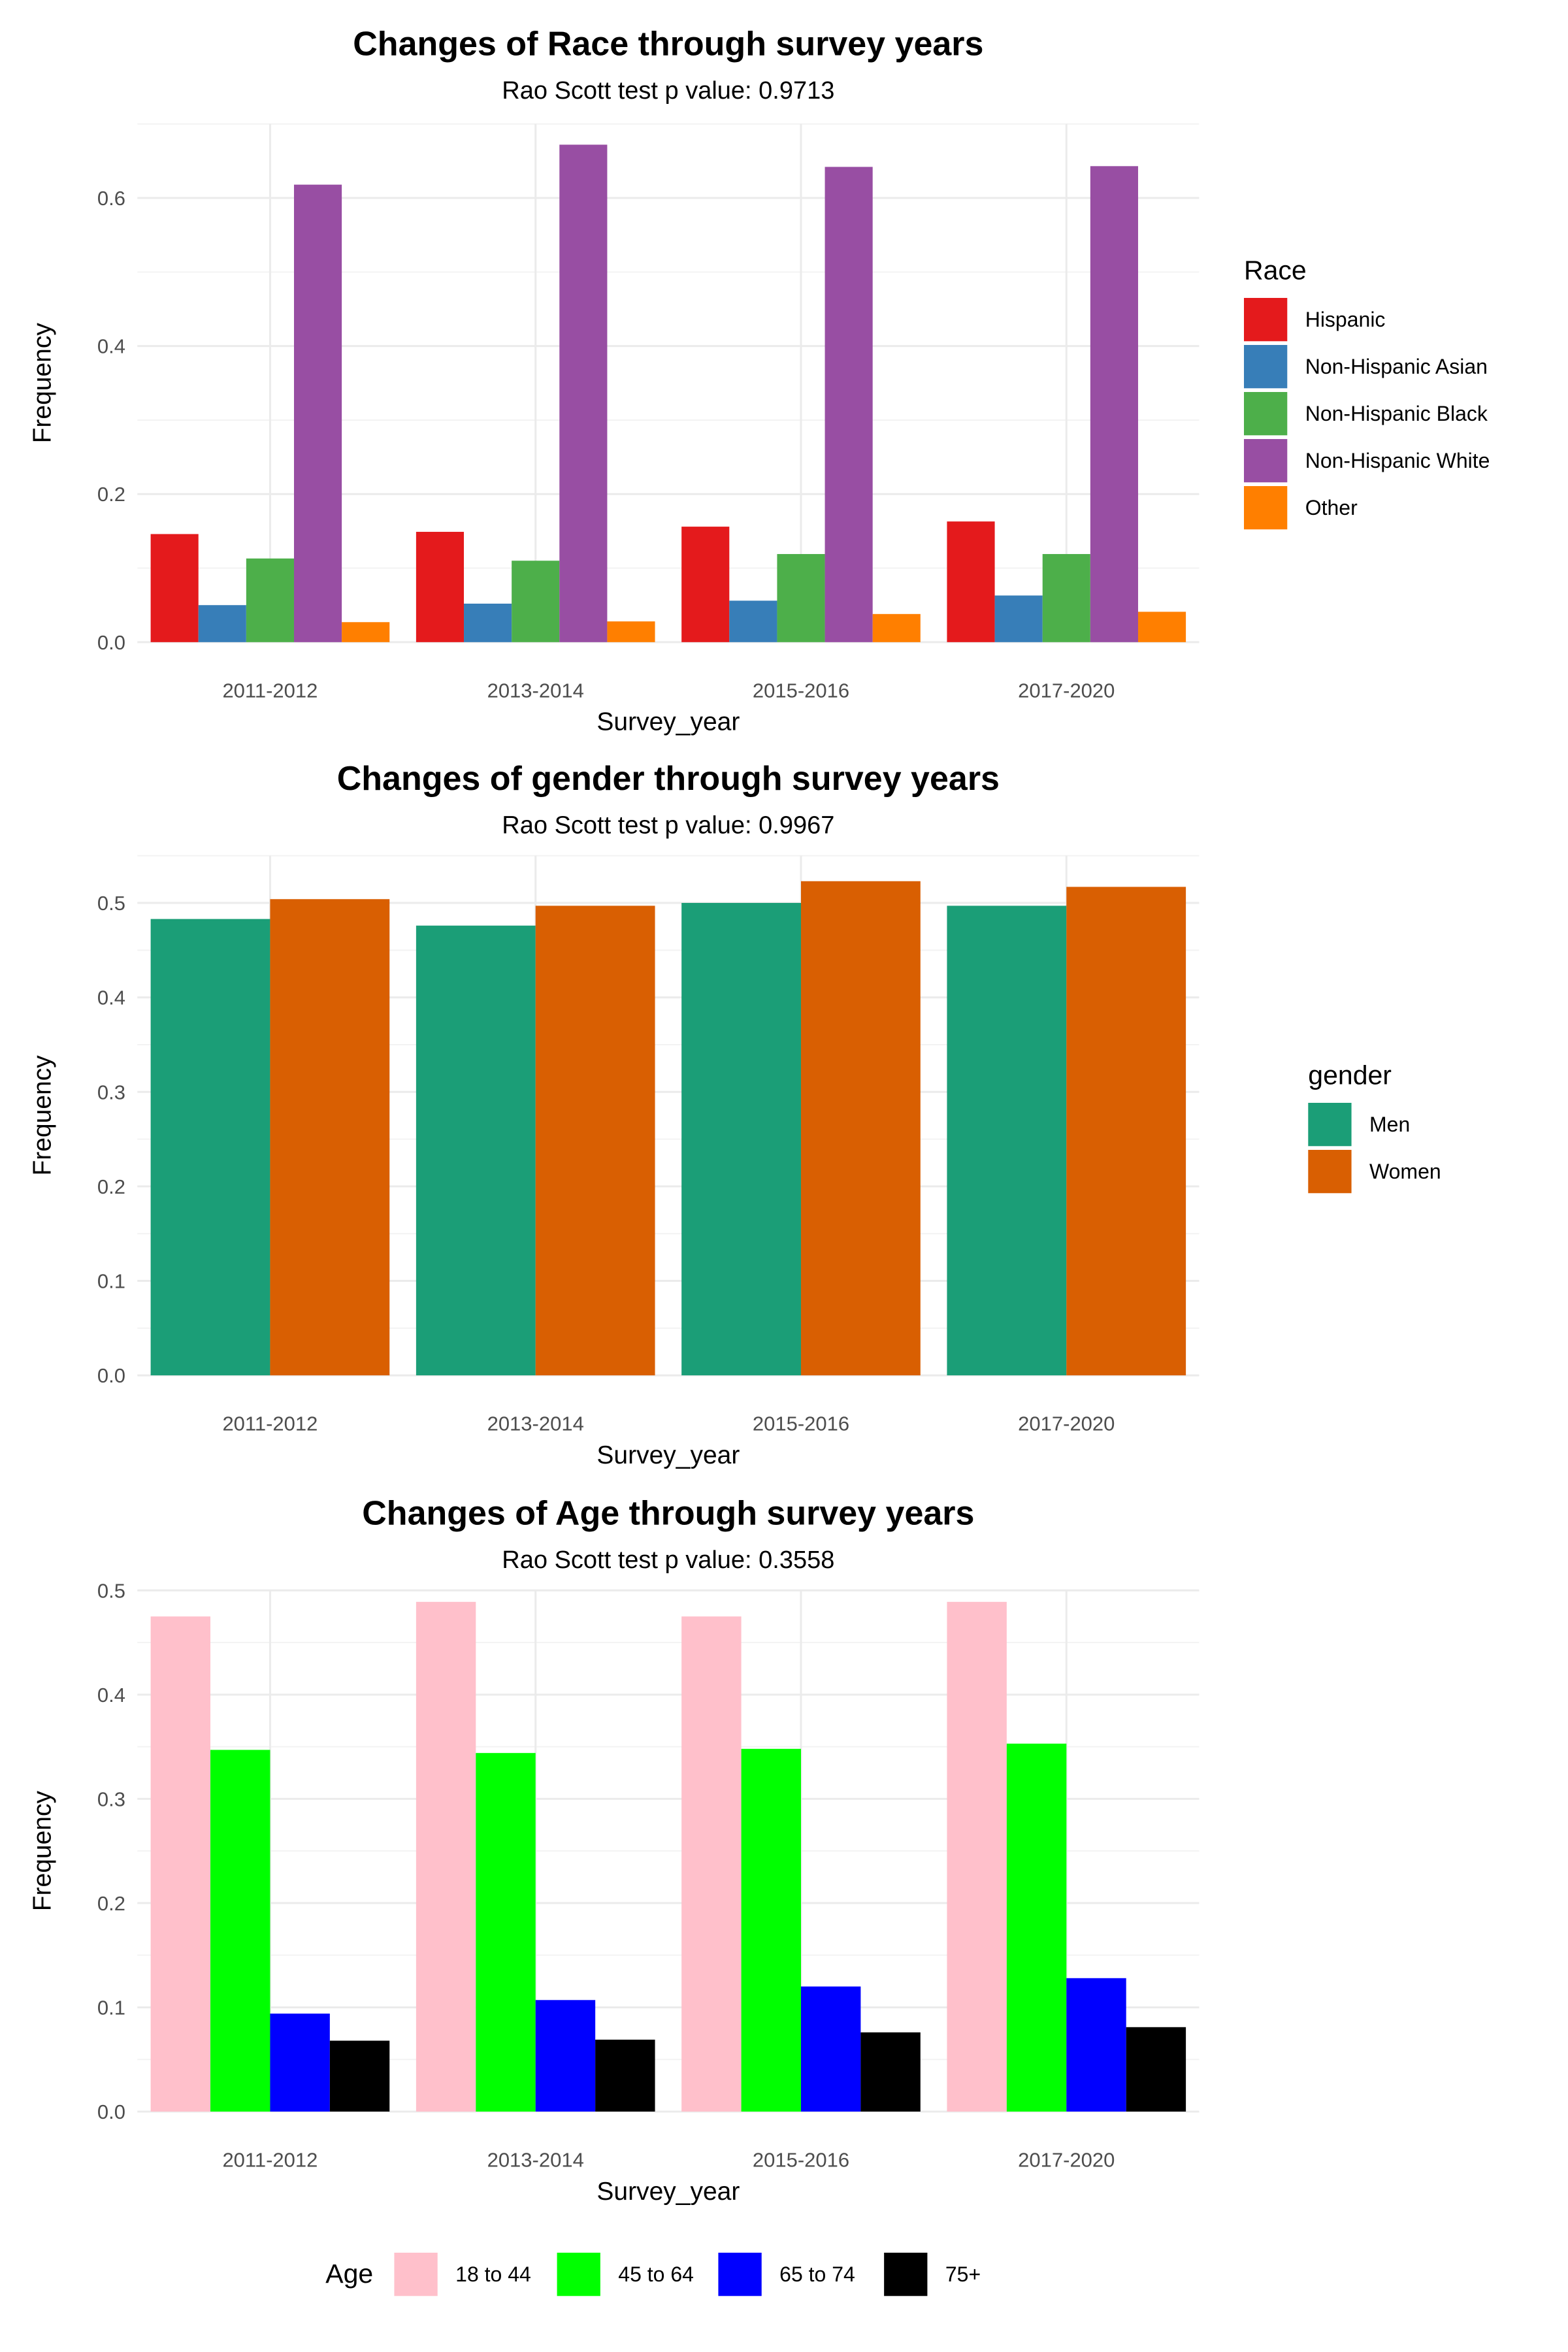  What do you see at coordinates (111, 1281) in the screenshot?
I see `y-tick-label: 0.1` at bounding box center [111, 1281].